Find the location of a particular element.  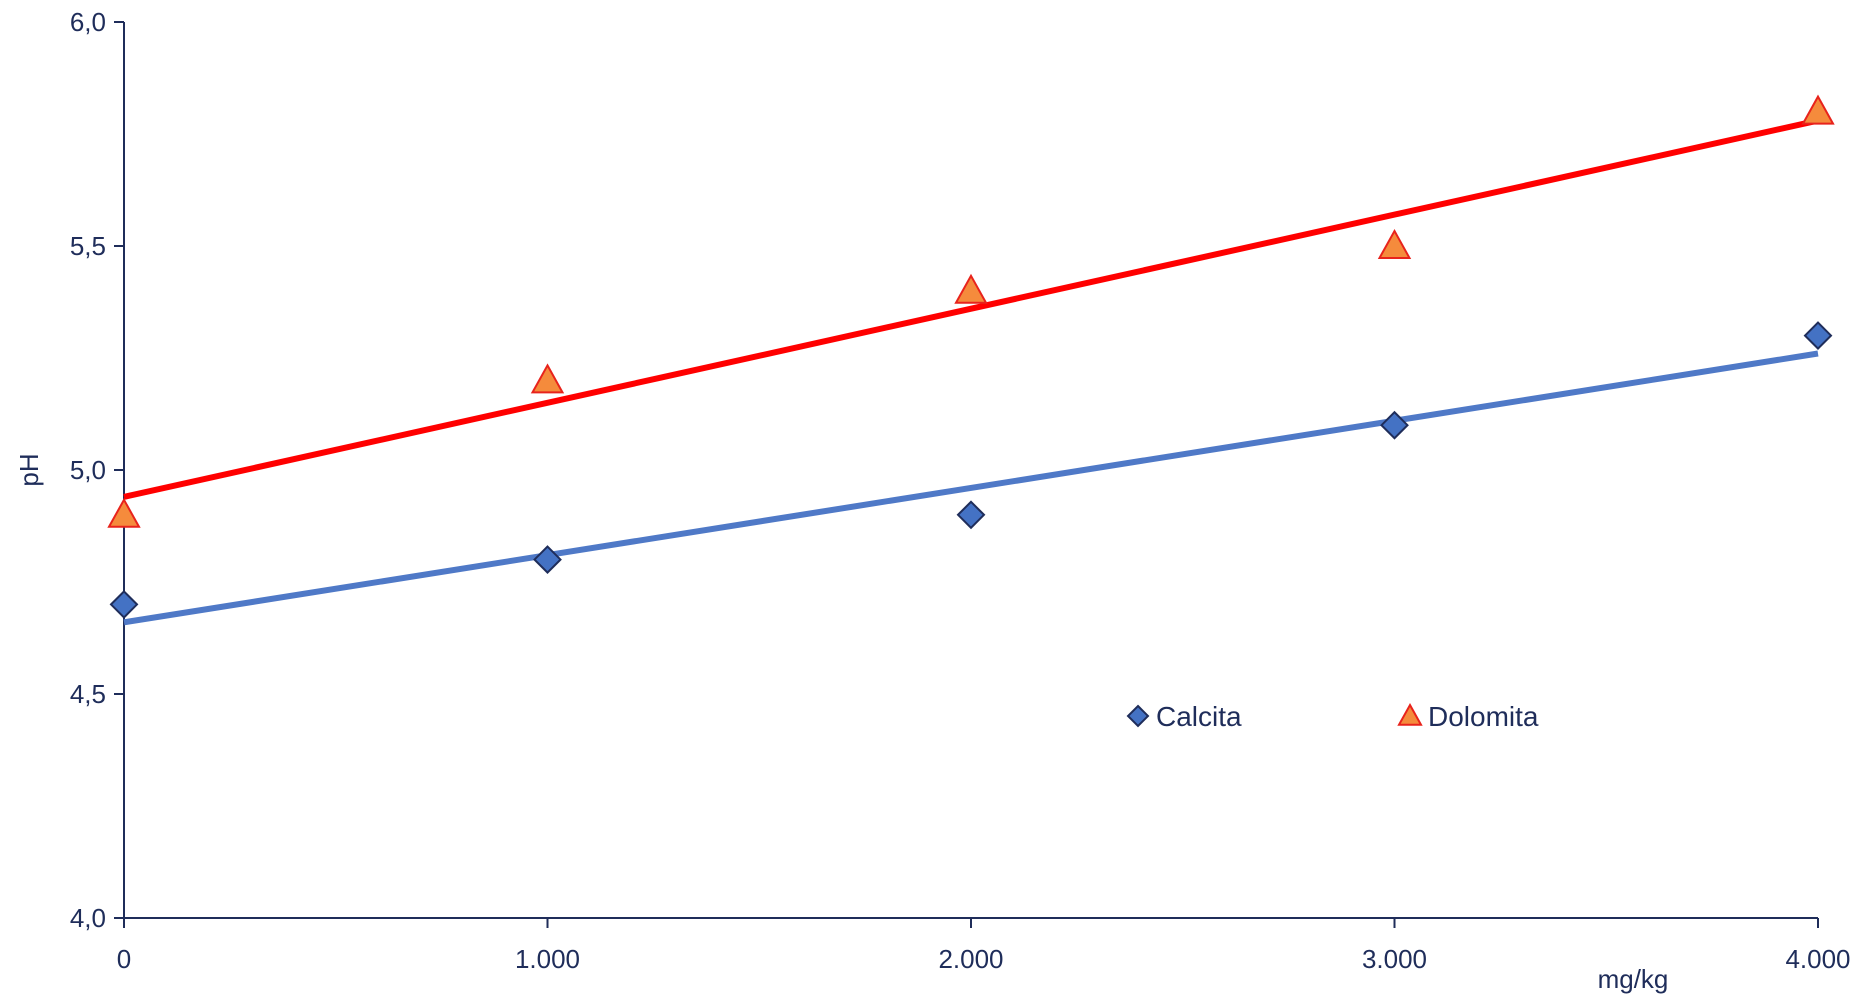

legend-triangle-icon is located at coordinates (1410, 714).